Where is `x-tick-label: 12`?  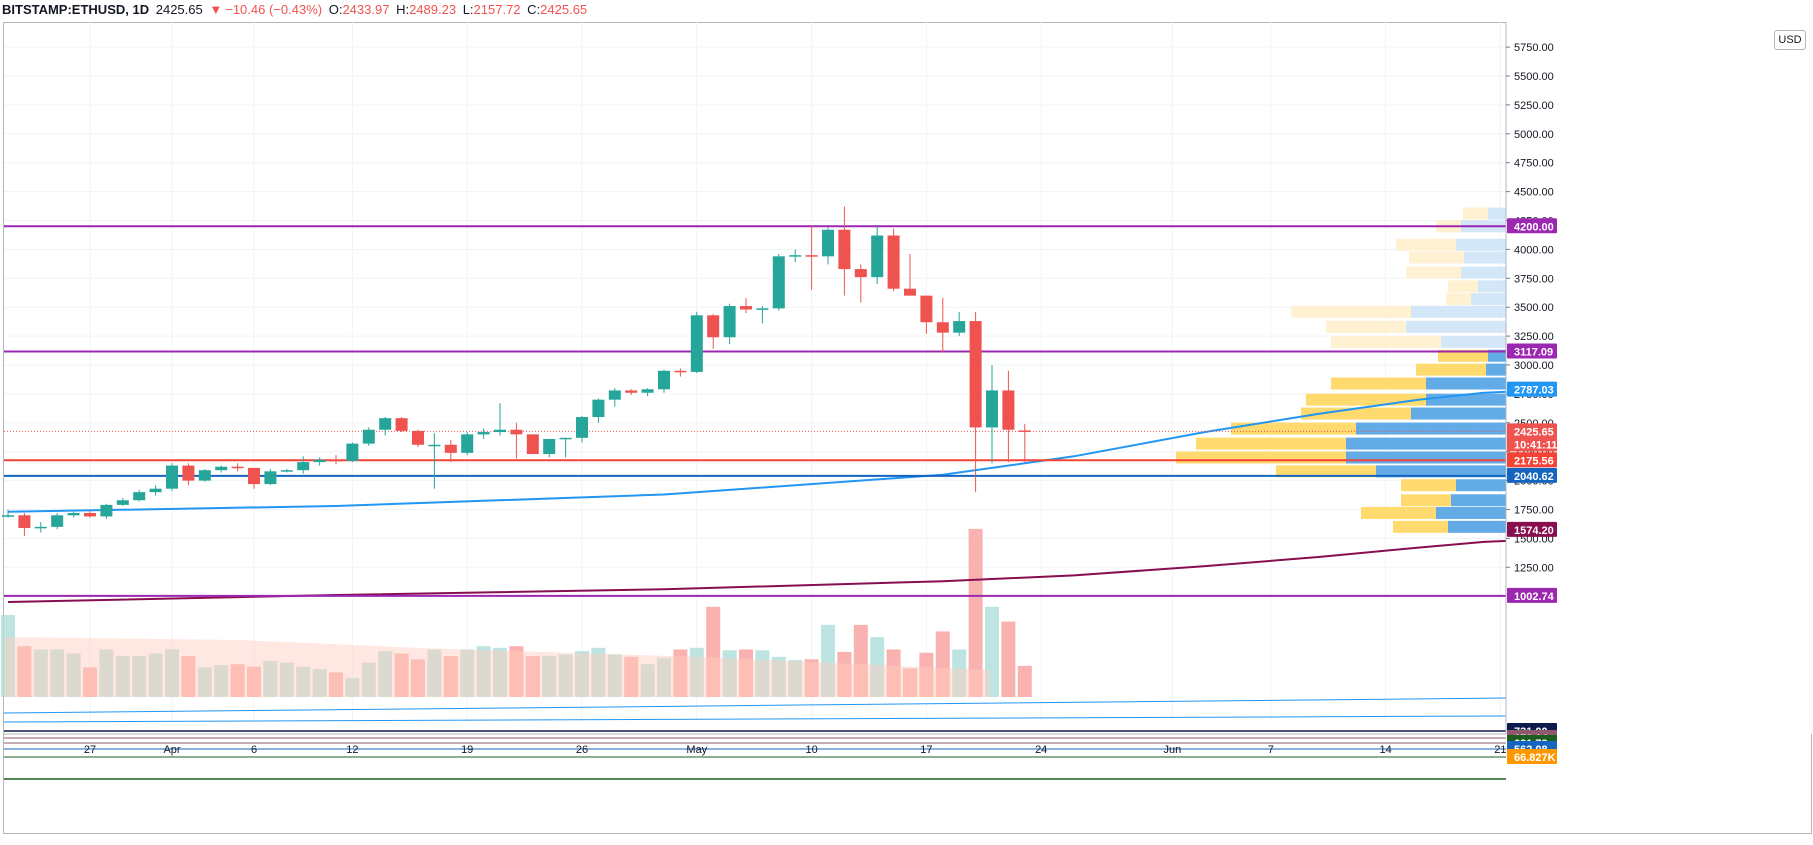 x-tick-label: 12 is located at coordinates (352, 750).